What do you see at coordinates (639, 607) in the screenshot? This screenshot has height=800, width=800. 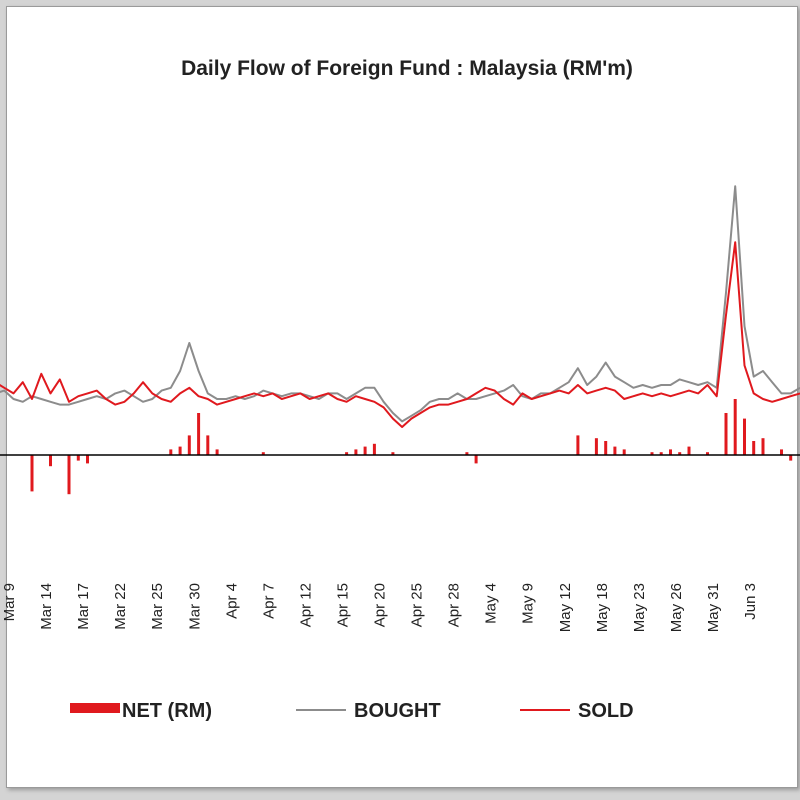 I see `x-tick-label: May 23` at bounding box center [639, 607].